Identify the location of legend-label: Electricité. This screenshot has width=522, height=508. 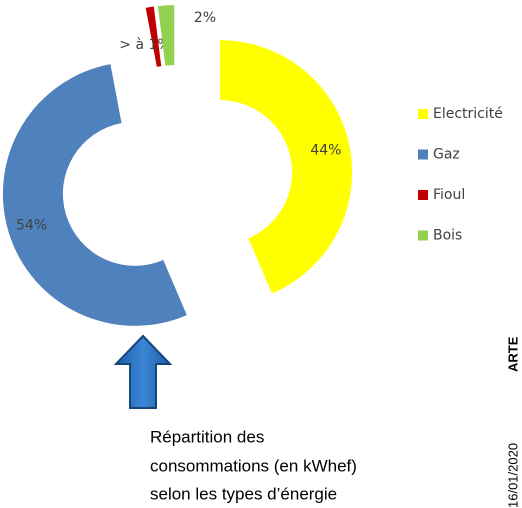
(468, 114).